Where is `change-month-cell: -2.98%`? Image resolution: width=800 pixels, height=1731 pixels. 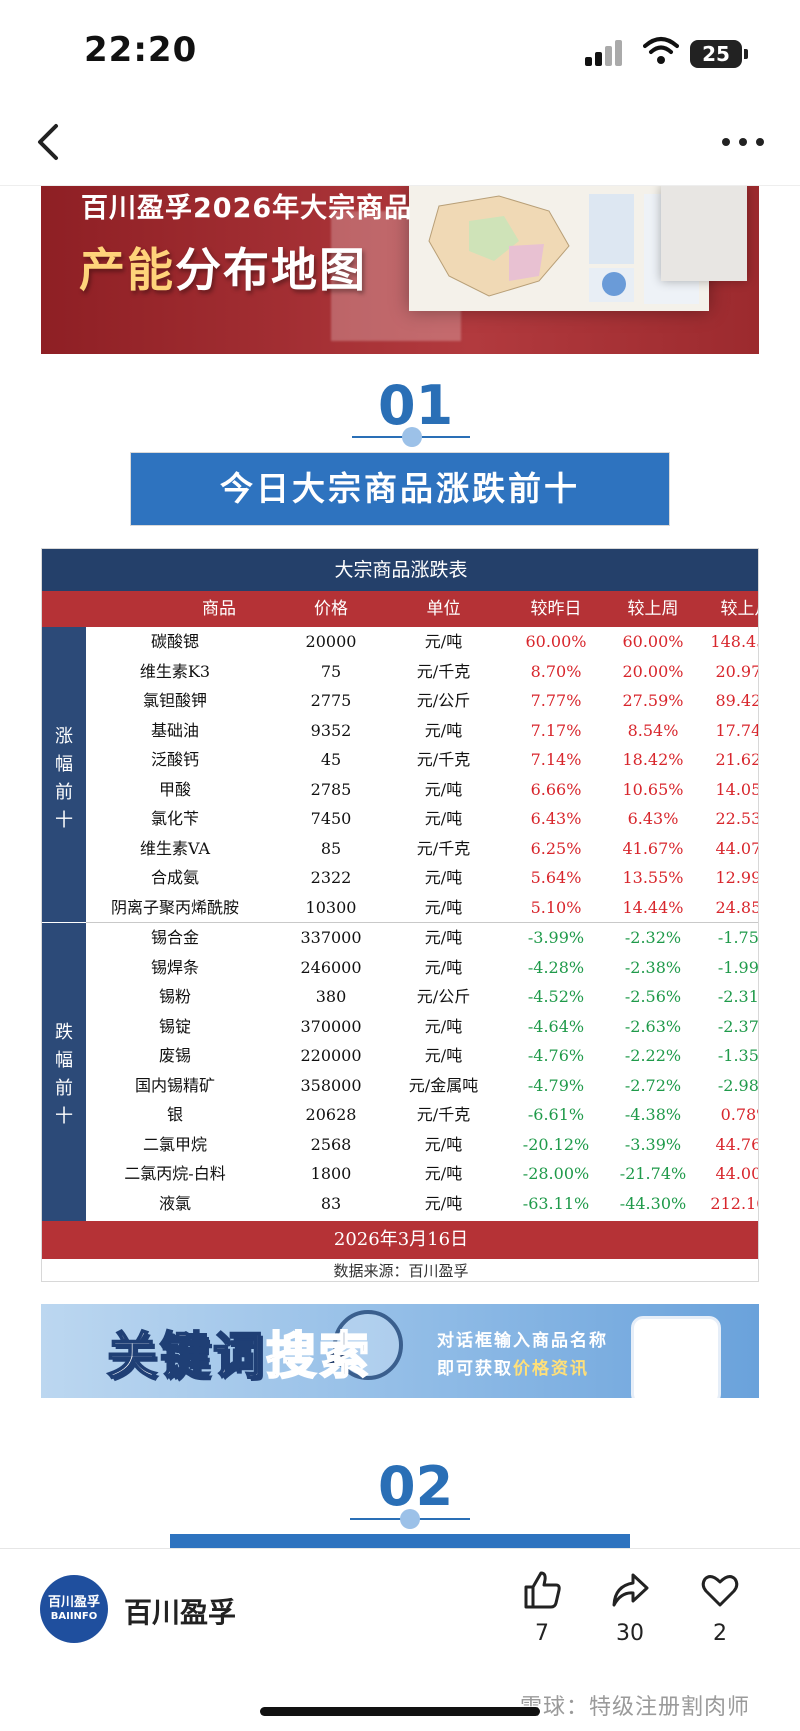 change-month-cell: -2.98% is located at coordinates (738, 1085).